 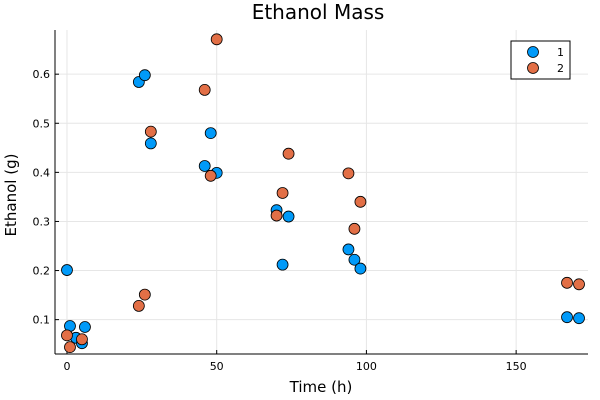 I want to click on y-tick-label: 0.3, so click(x=42, y=221).